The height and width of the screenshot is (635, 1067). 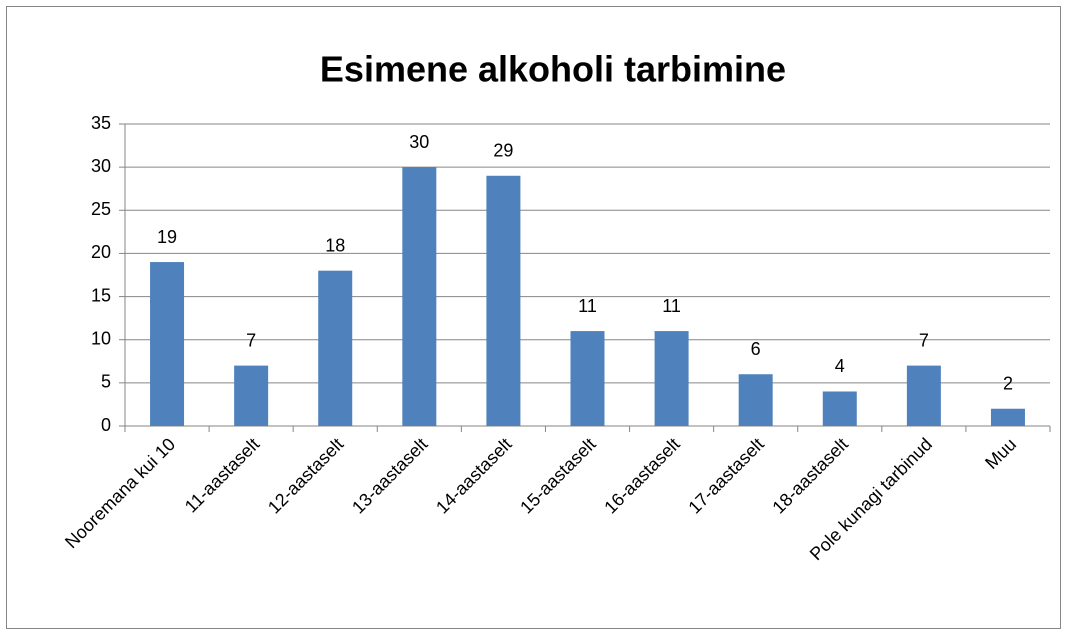 What do you see at coordinates (167, 237) in the screenshot?
I see `data-label: 19` at bounding box center [167, 237].